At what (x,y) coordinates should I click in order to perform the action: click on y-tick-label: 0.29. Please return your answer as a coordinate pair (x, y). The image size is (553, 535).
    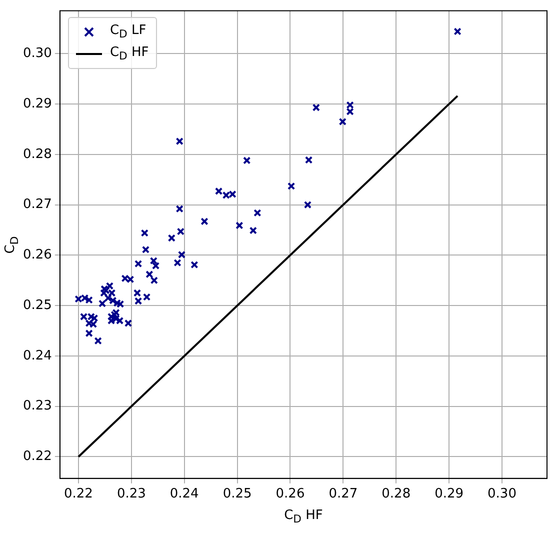
    Looking at the image, I should click on (37, 104).